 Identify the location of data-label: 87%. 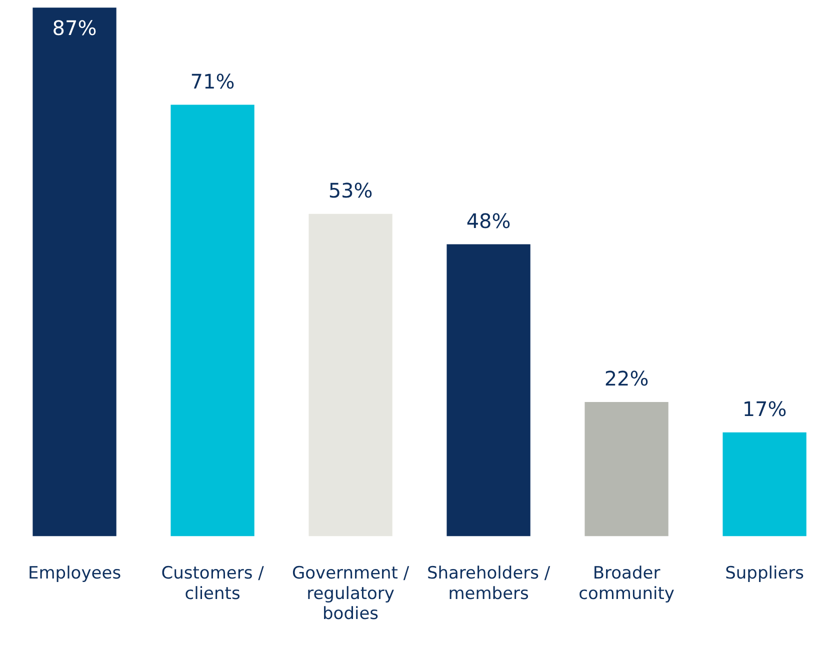
(74, 28).